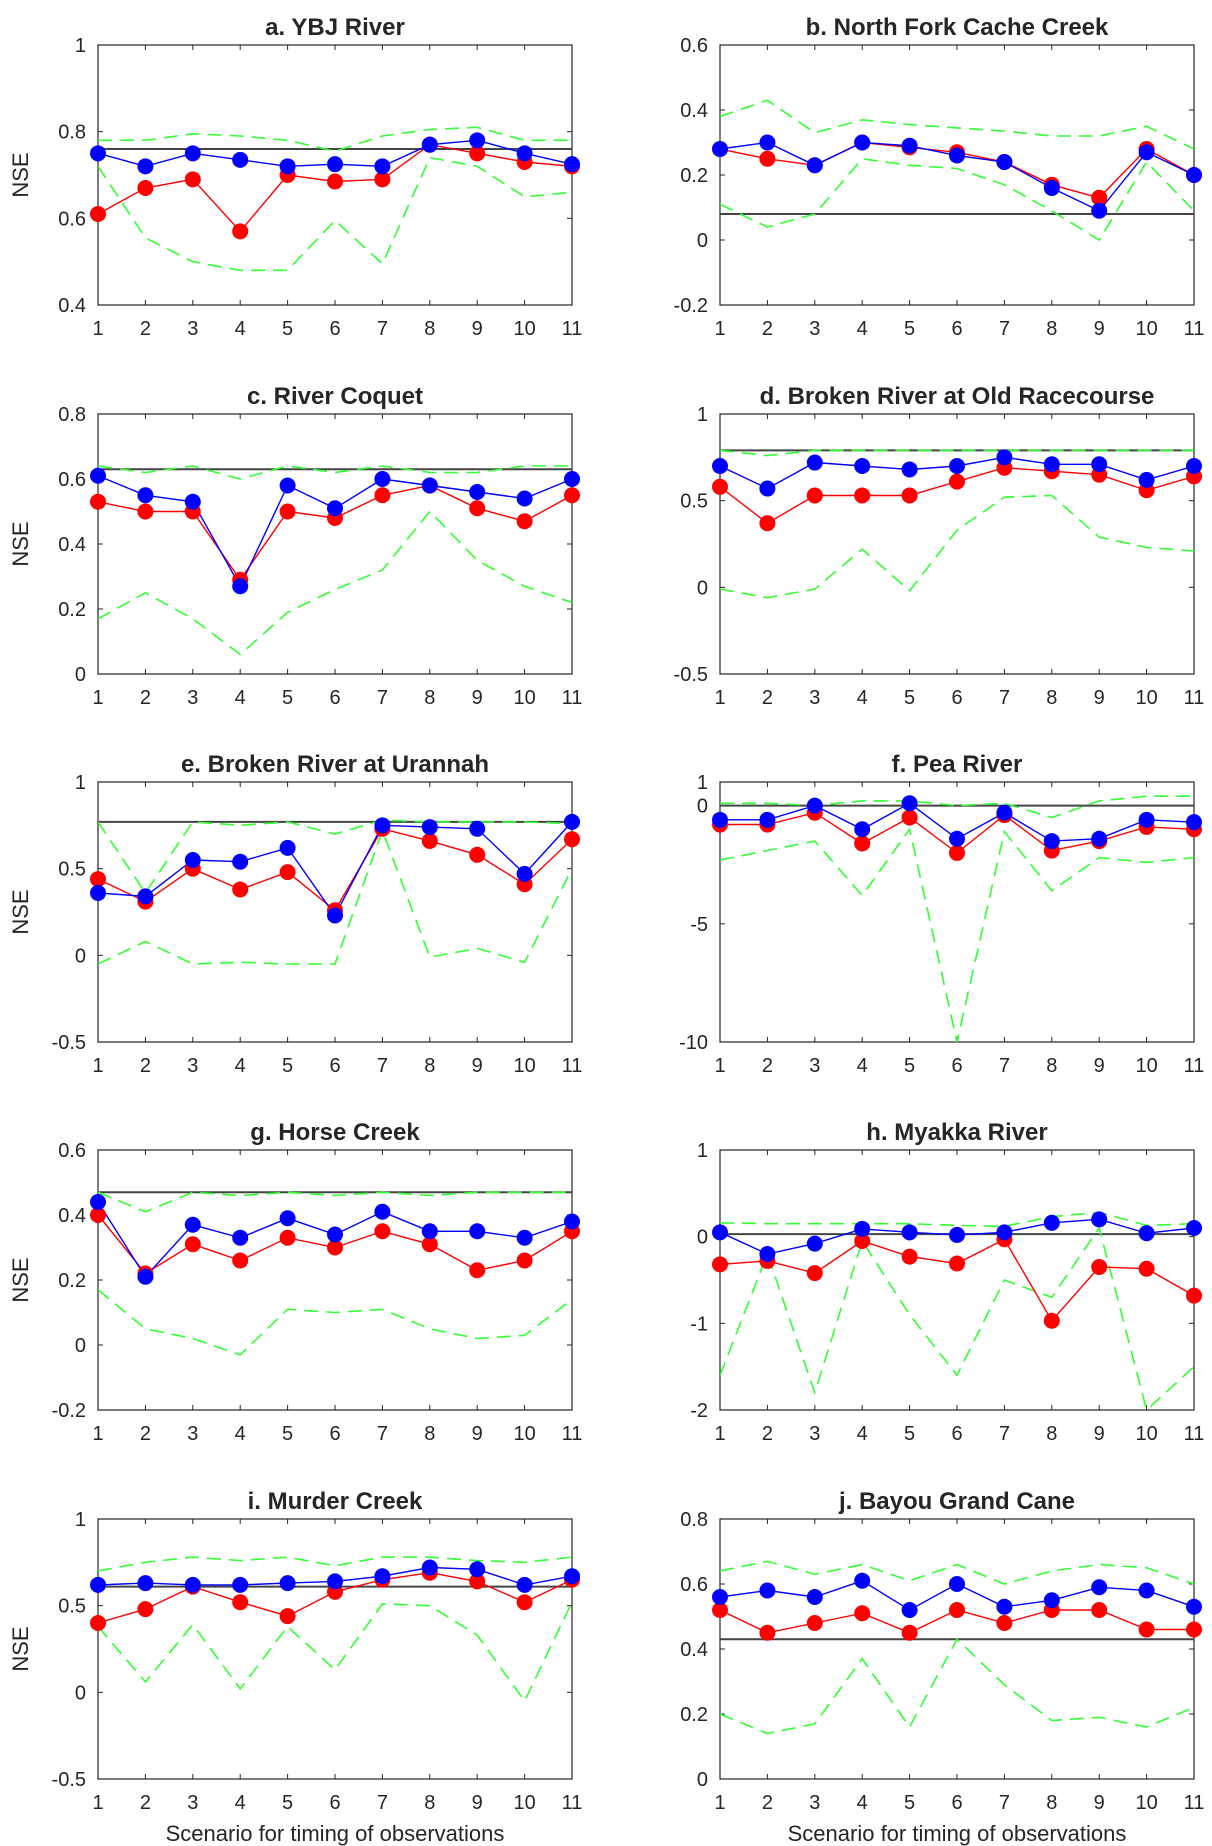 This screenshot has height=1846, width=1212. I want to click on y-tick-label: 0.6, so click(694, 1585).